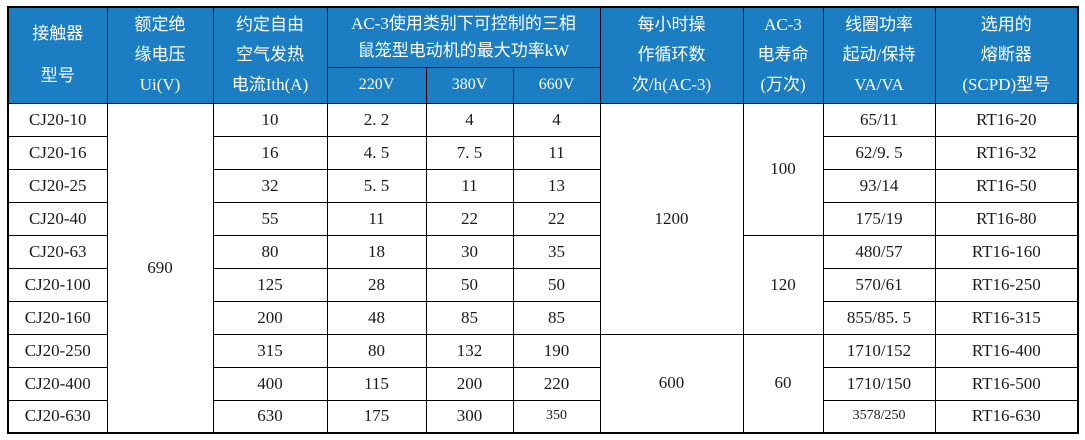  Describe the element at coordinates (57, 317) in the screenshot. I see `cell-model: CJ20-160` at that location.